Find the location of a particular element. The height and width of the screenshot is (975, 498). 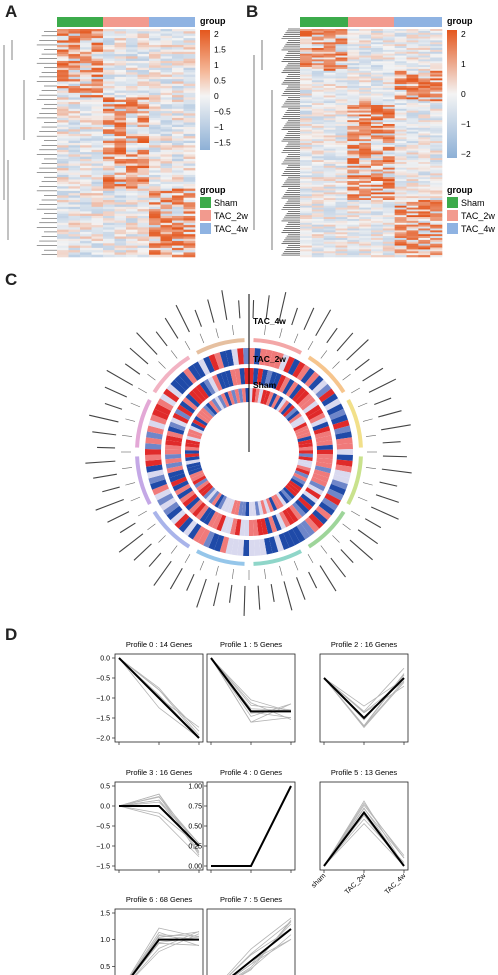

group-bar-b-sham is located at coordinates (324, 22).